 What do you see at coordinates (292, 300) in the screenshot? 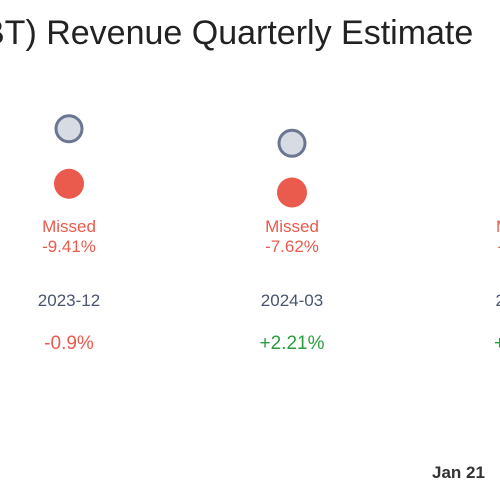
I see `period-label: 2024-03` at bounding box center [292, 300].